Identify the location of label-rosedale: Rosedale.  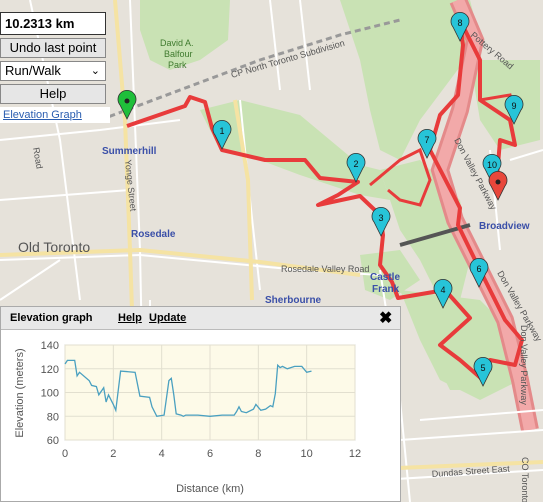
(153, 234).